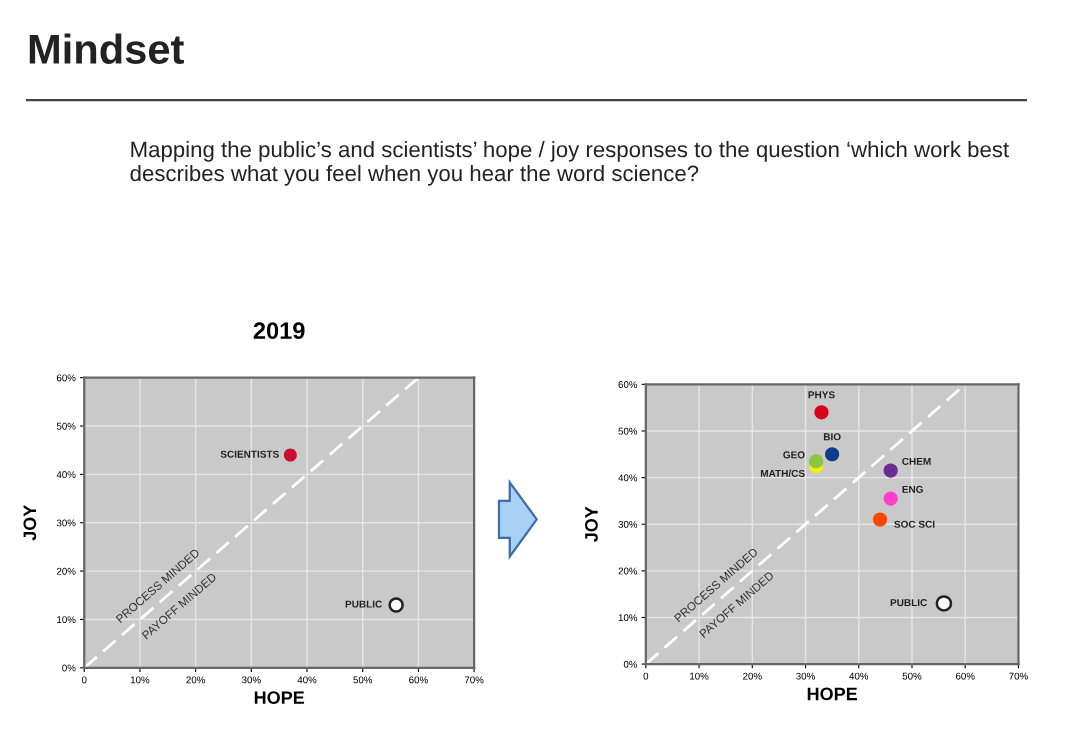 The height and width of the screenshot is (742, 1080). Describe the element at coordinates (279, 331) in the screenshot. I see `chart-title: 2019` at that location.